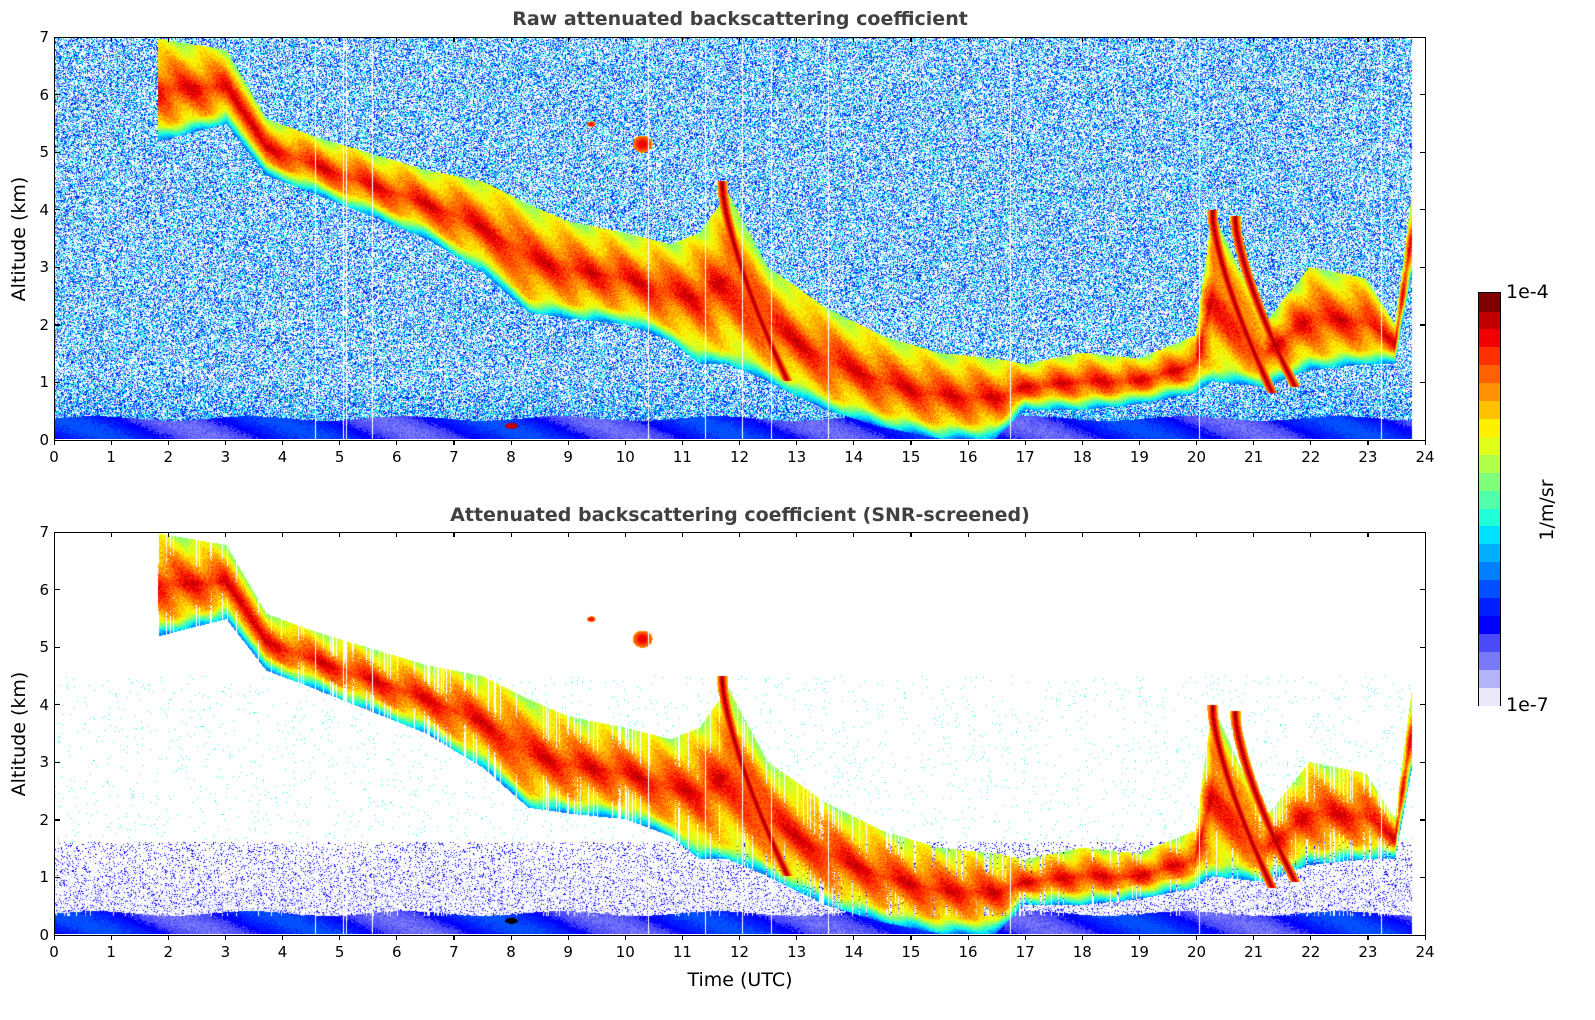 The width and height of the screenshot is (1595, 1020). Describe the element at coordinates (44, 877) in the screenshot. I see `y-tick-label: 1` at that location.